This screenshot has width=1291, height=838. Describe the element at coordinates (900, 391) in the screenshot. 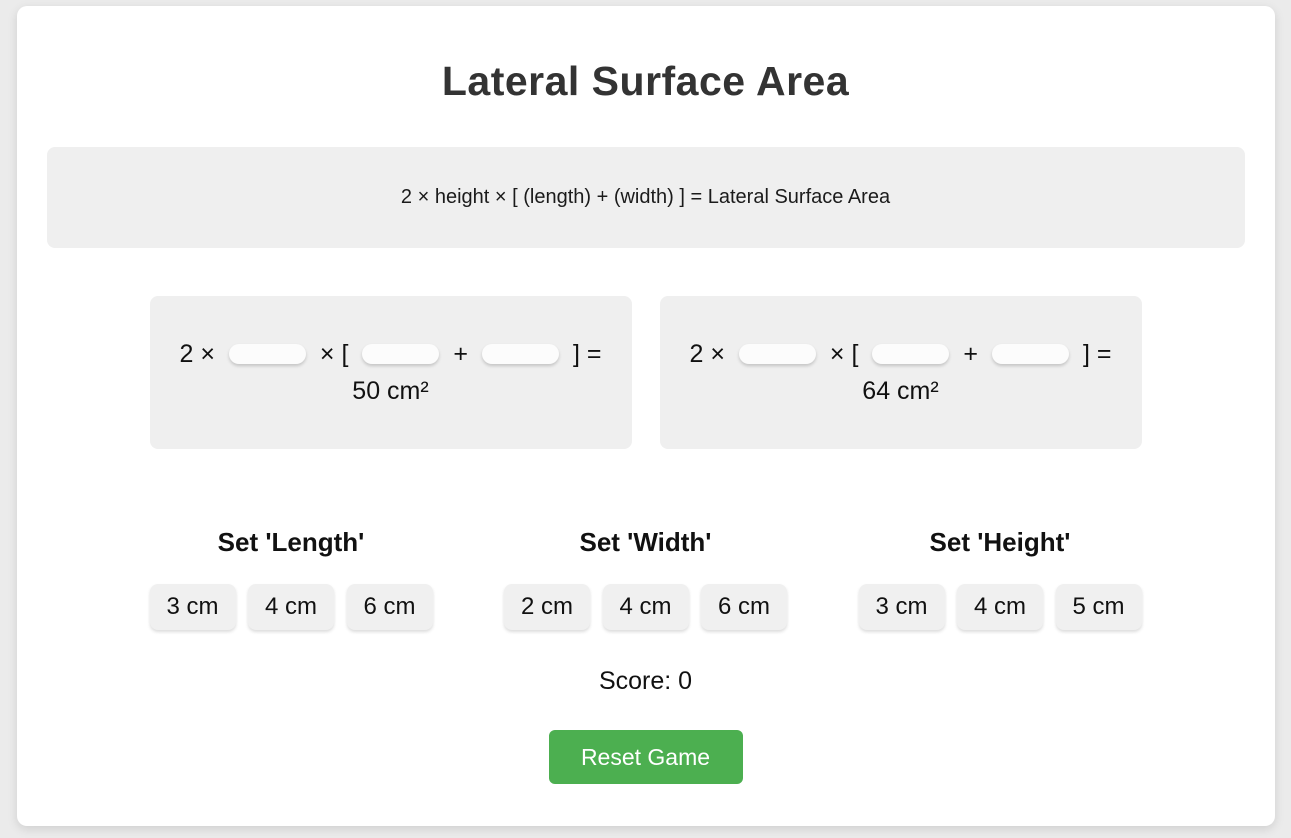

I see `equation-answer: 64 cm²` at that location.